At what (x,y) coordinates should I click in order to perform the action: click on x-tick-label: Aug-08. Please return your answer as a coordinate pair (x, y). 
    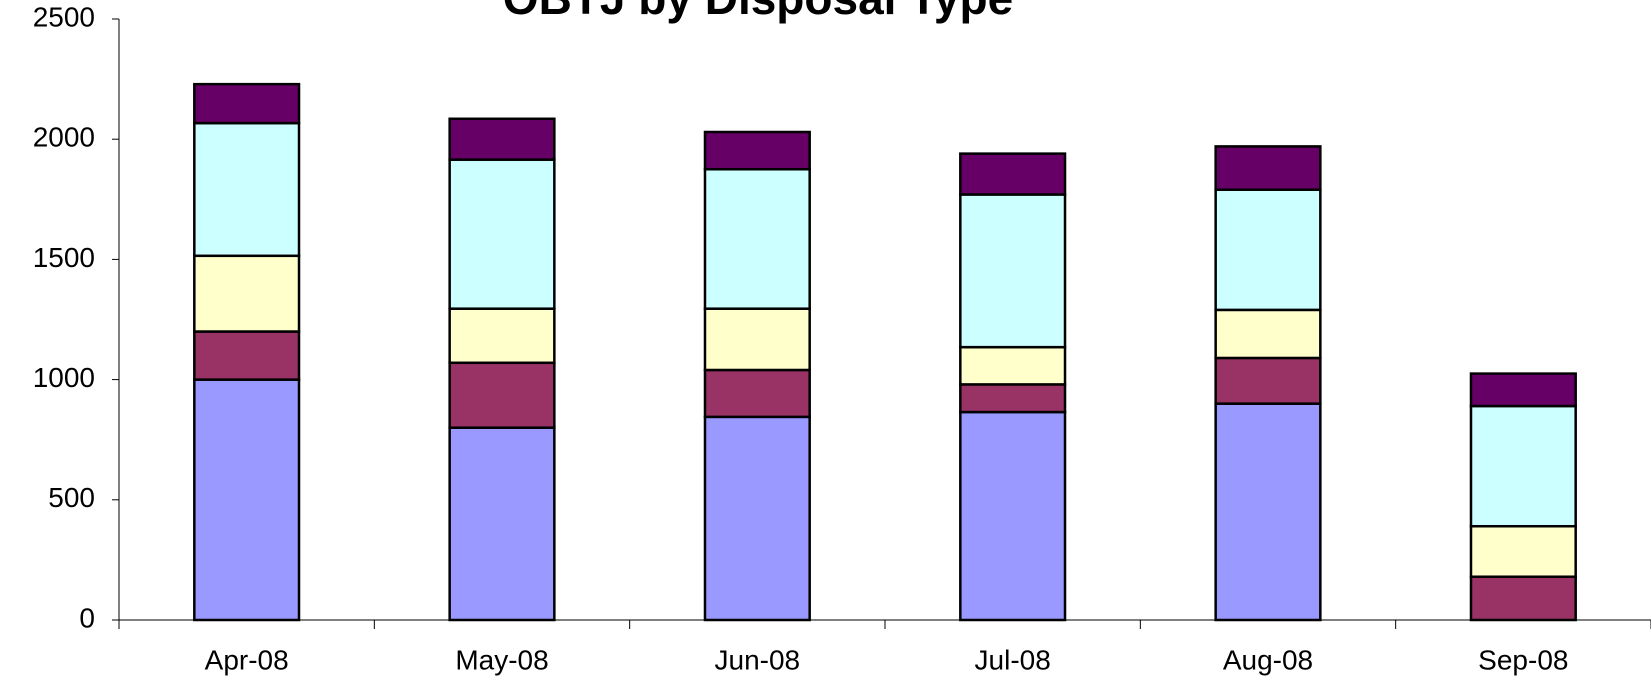
    Looking at the image, I should click on (1268, 659).